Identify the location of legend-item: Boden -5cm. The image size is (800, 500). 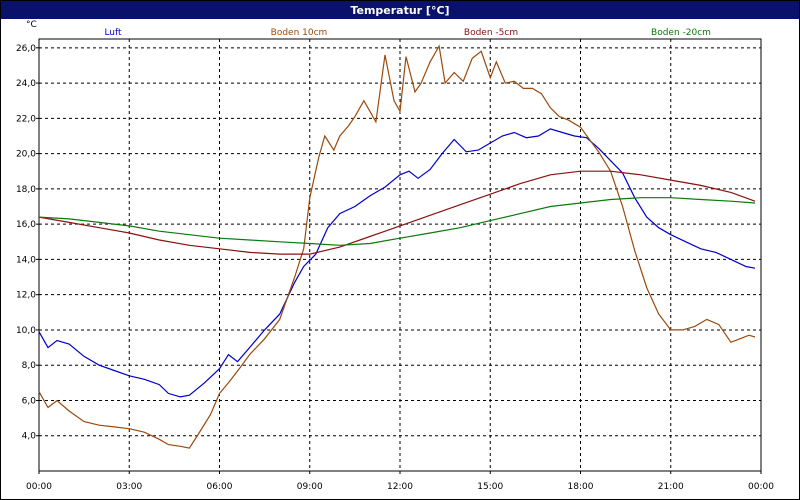
(491, 33).